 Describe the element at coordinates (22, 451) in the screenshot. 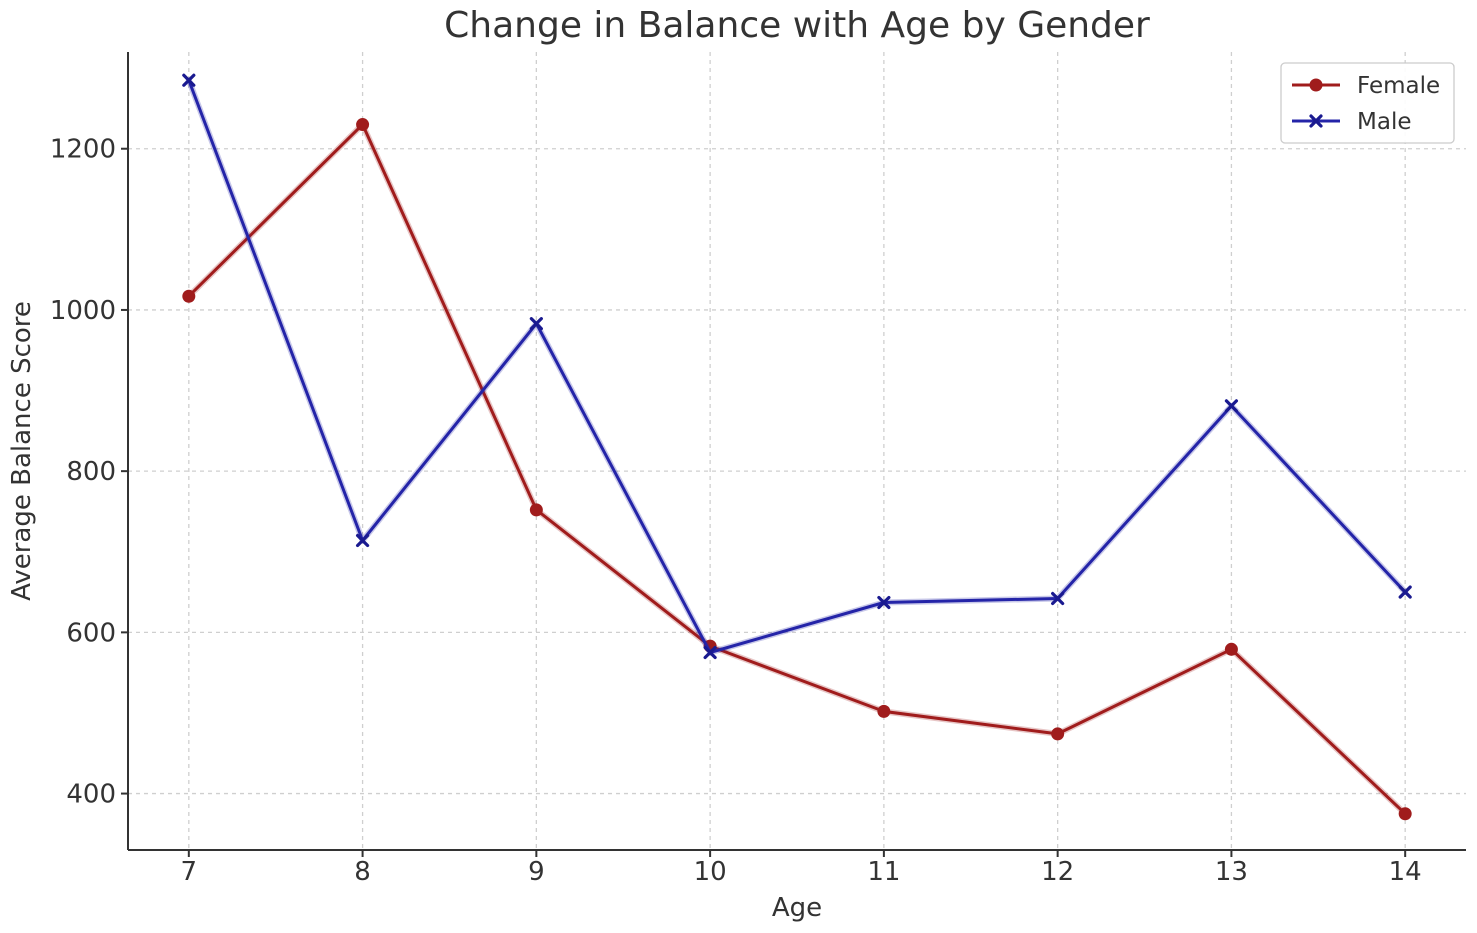

I see `y-axis-label: Average Balance Score` at that location.